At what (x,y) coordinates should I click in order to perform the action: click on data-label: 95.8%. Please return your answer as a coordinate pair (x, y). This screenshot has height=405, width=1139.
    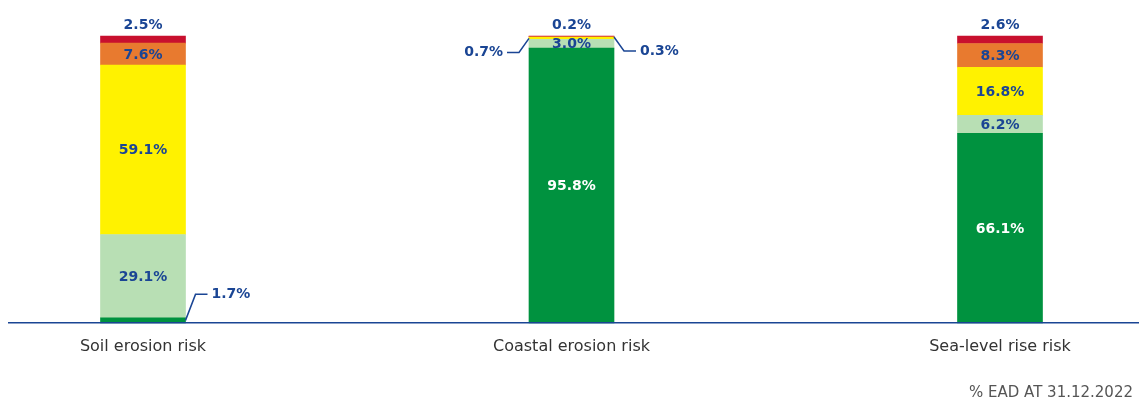
    Looking at the image, I should click on (571, 185).